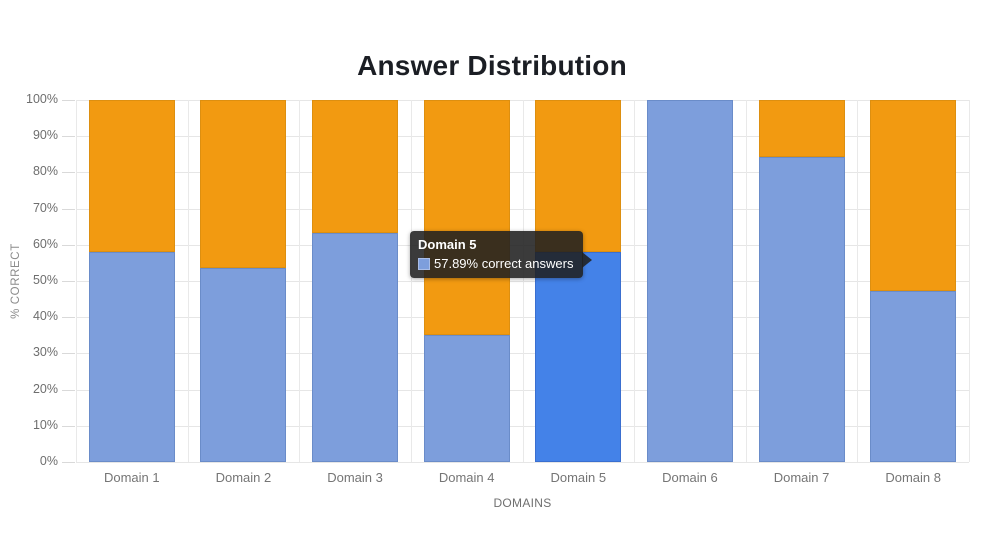 The height and width of the screenshot is (554, 984). What do you see at coordinates (45, 207) in the screenshot?
I see `y-tick-label: 70%` at bounding box center [45, 207].